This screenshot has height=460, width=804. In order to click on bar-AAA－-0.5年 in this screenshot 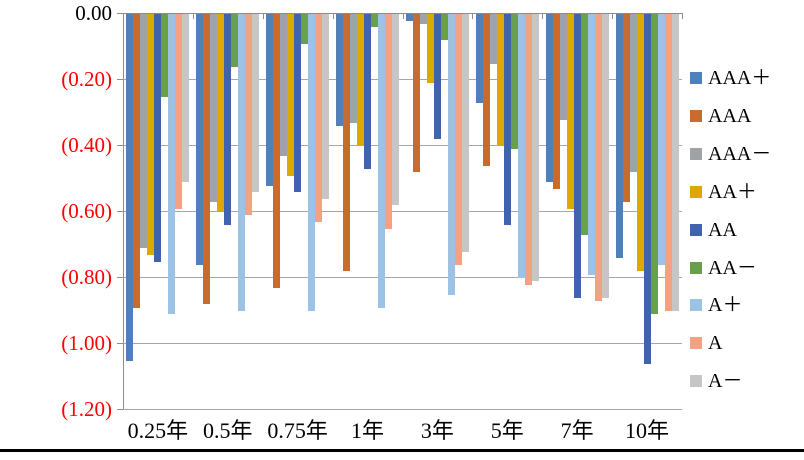, I will do `click(214, 108)`.